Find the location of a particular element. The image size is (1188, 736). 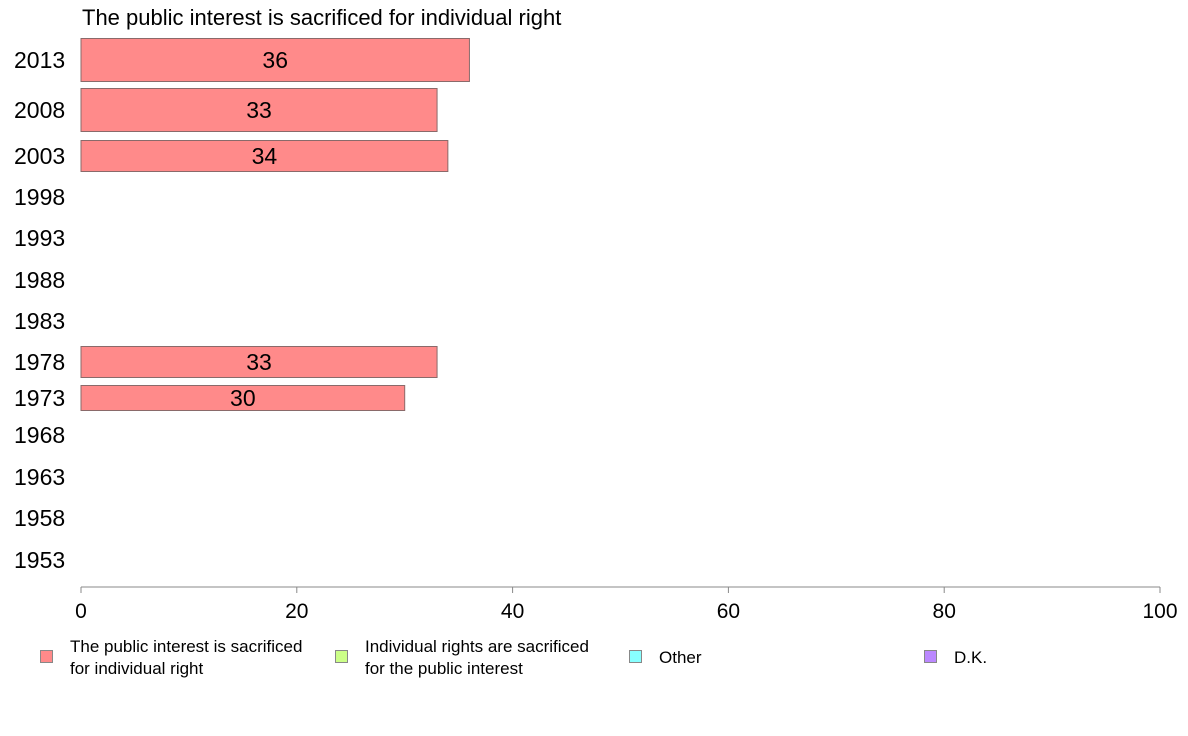

category-label: 1953 is located at coordinates (39, 560).